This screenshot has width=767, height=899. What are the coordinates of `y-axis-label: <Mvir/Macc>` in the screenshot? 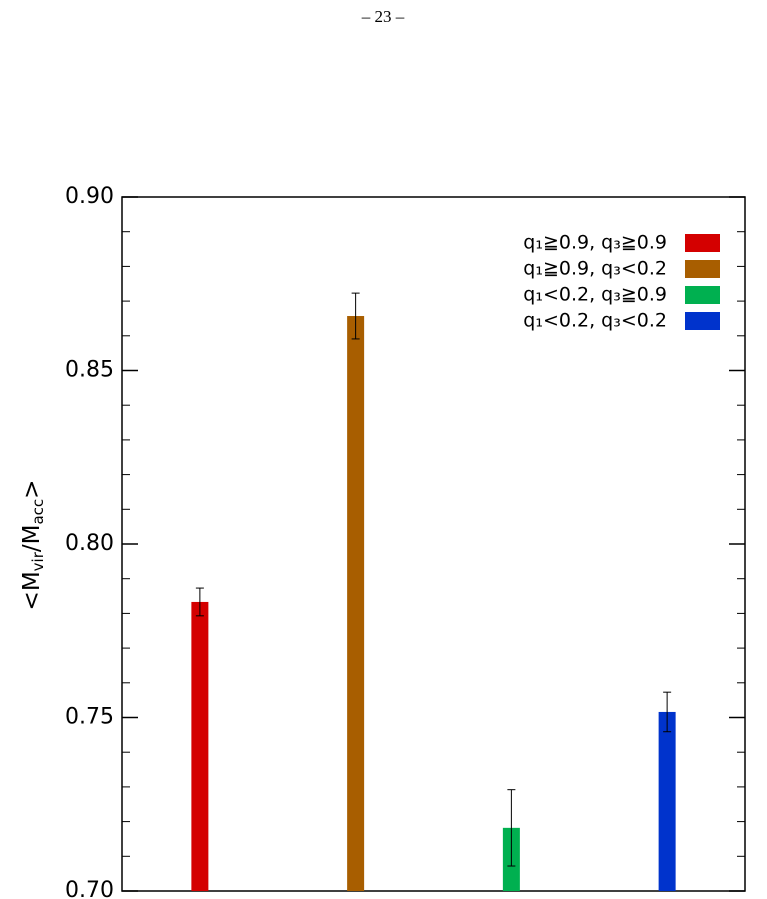 It's located at (33, 545).